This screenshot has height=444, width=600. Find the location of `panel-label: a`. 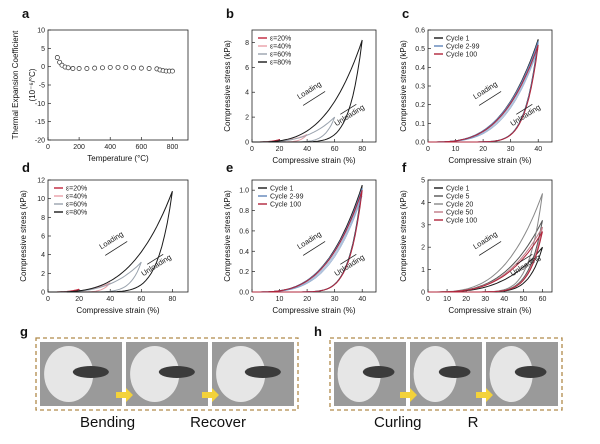

panel-label: a is located at coordinates (26, 13).